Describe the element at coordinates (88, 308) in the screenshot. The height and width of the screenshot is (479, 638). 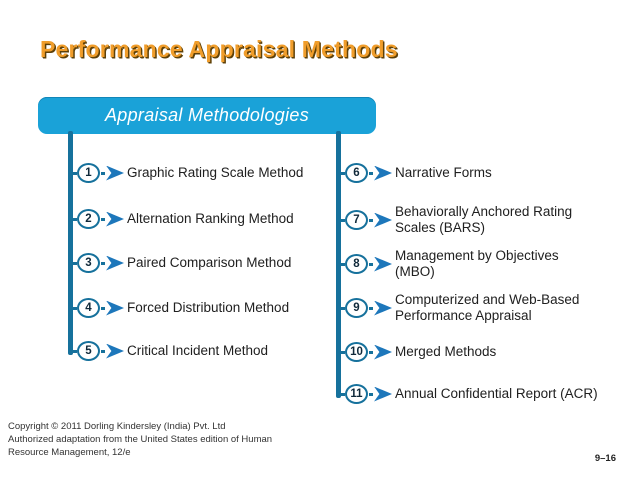
I see `item-number-badge: 4` at that location.